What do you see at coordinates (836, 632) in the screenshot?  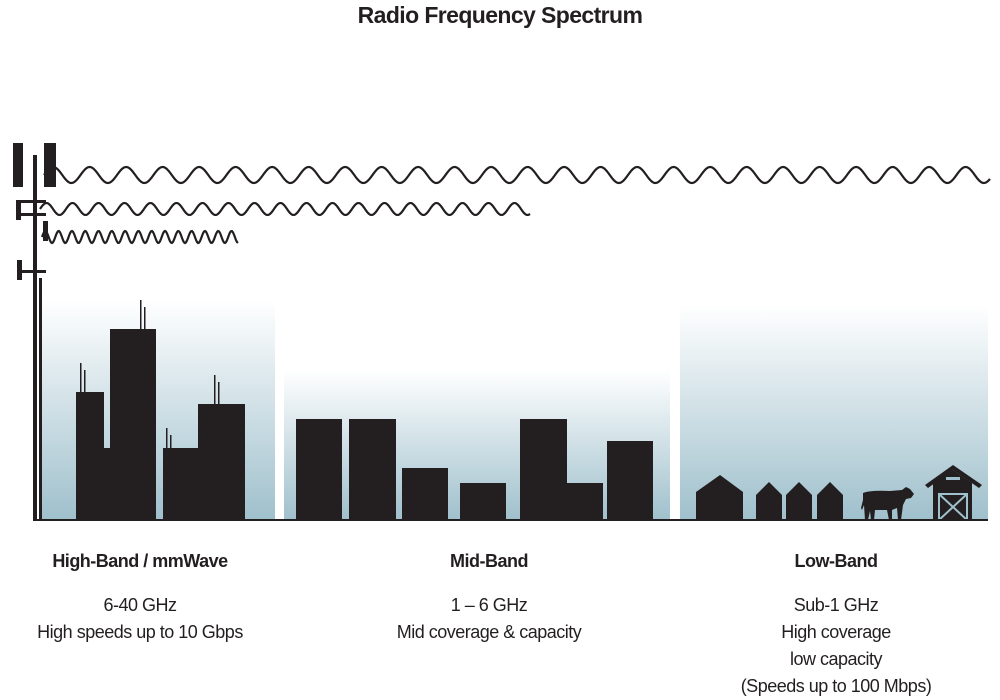 I see `band-line: High coverage` at bounding box center [836, 632].